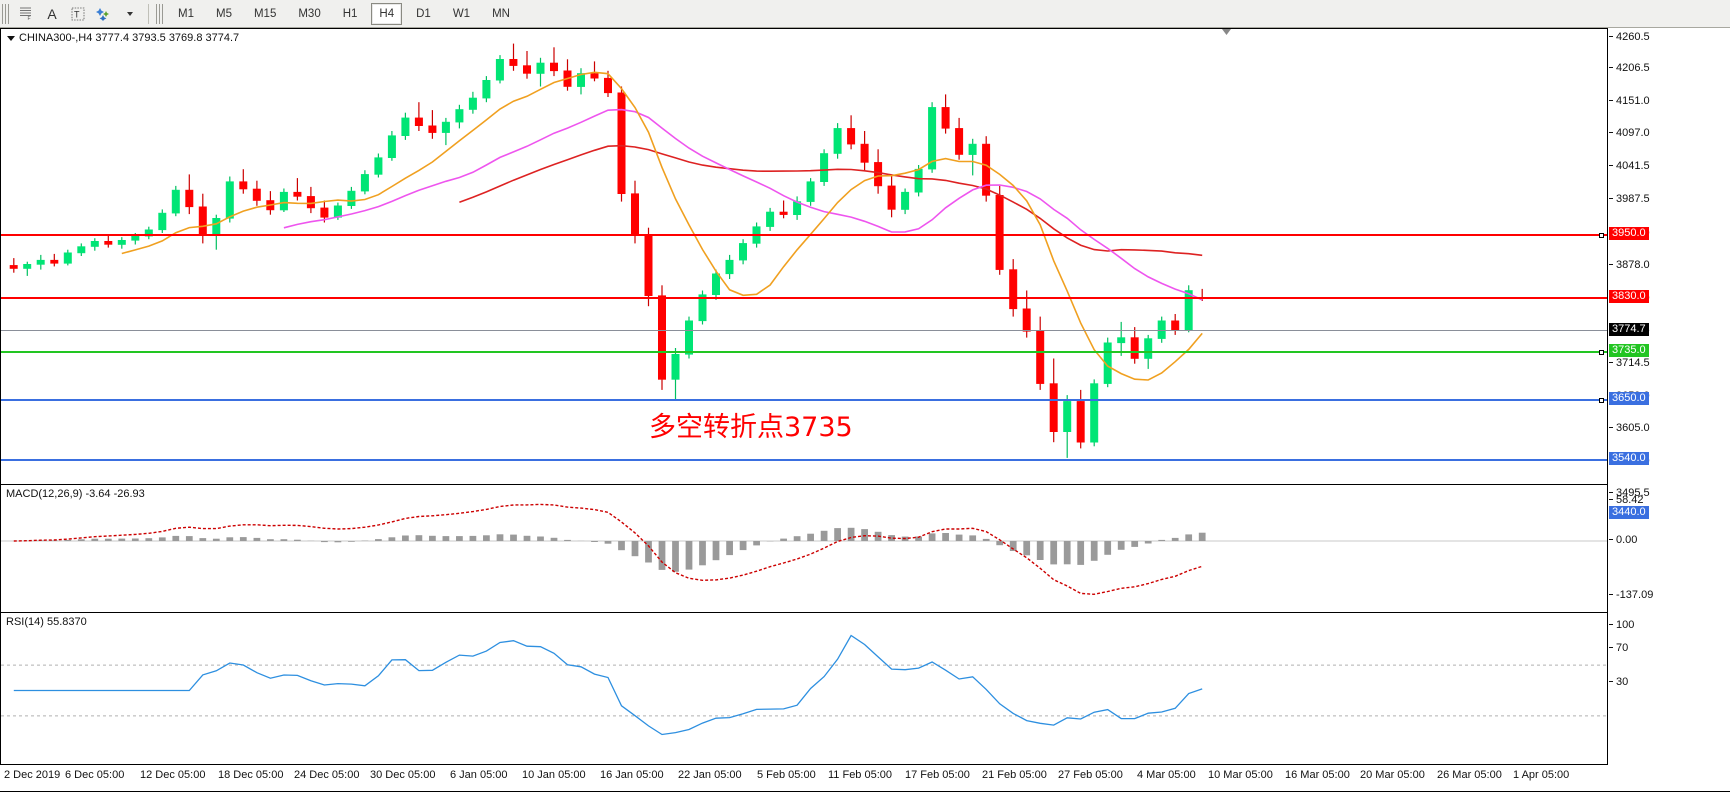 Image resolution: width=1730 pixels, height=792 pixels. Describe the element at coordinates (1631, 595) in the screenshot. I see `price-tick: -137.09` at that location.